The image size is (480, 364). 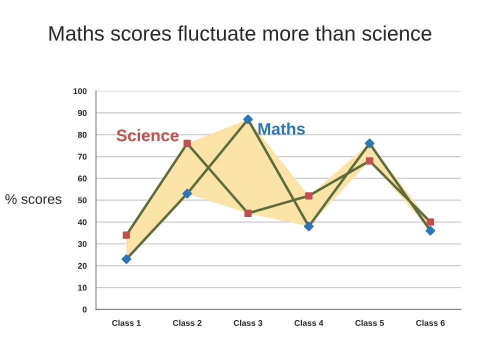 What do you see at coordinates (33, 199) in the screenshot?
I see `y-axis-title: % scores` at bounding box center [33, 199].